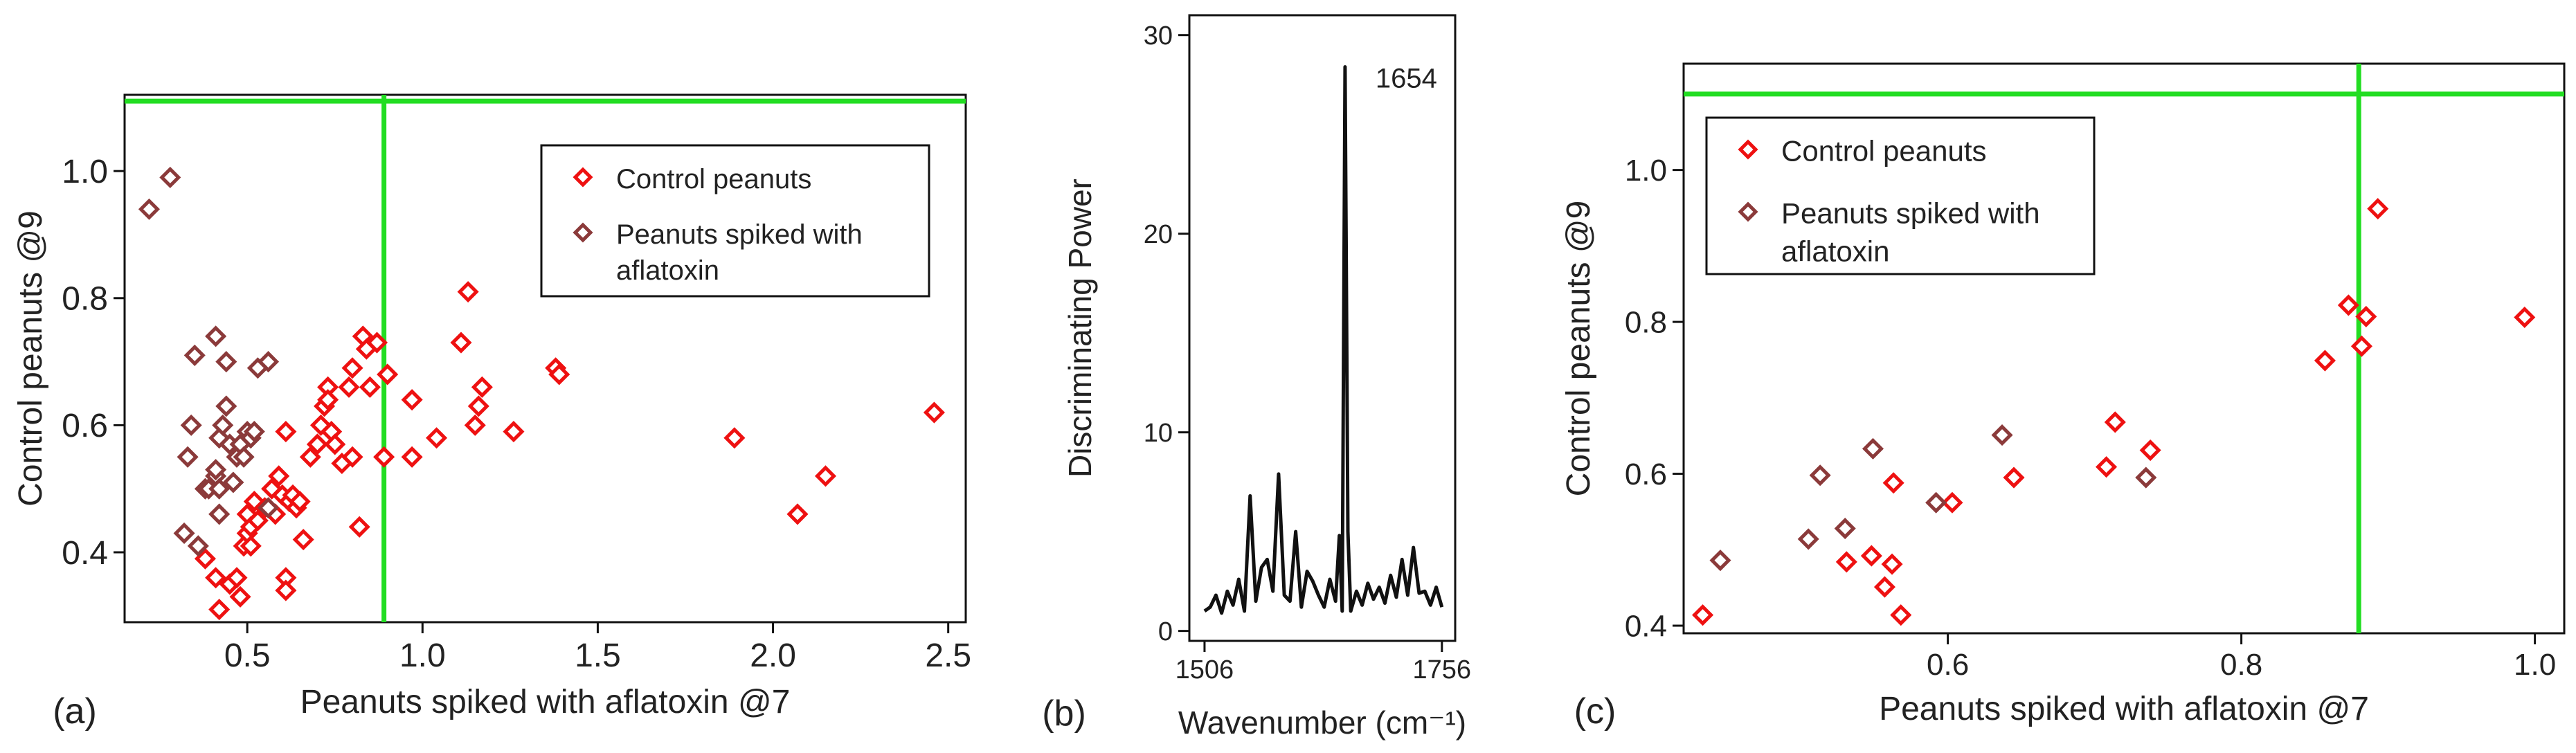 This screenshot has width=2576, height=753. I want to click on y-axis-label: Discriminating Power, so click(1080, 328).